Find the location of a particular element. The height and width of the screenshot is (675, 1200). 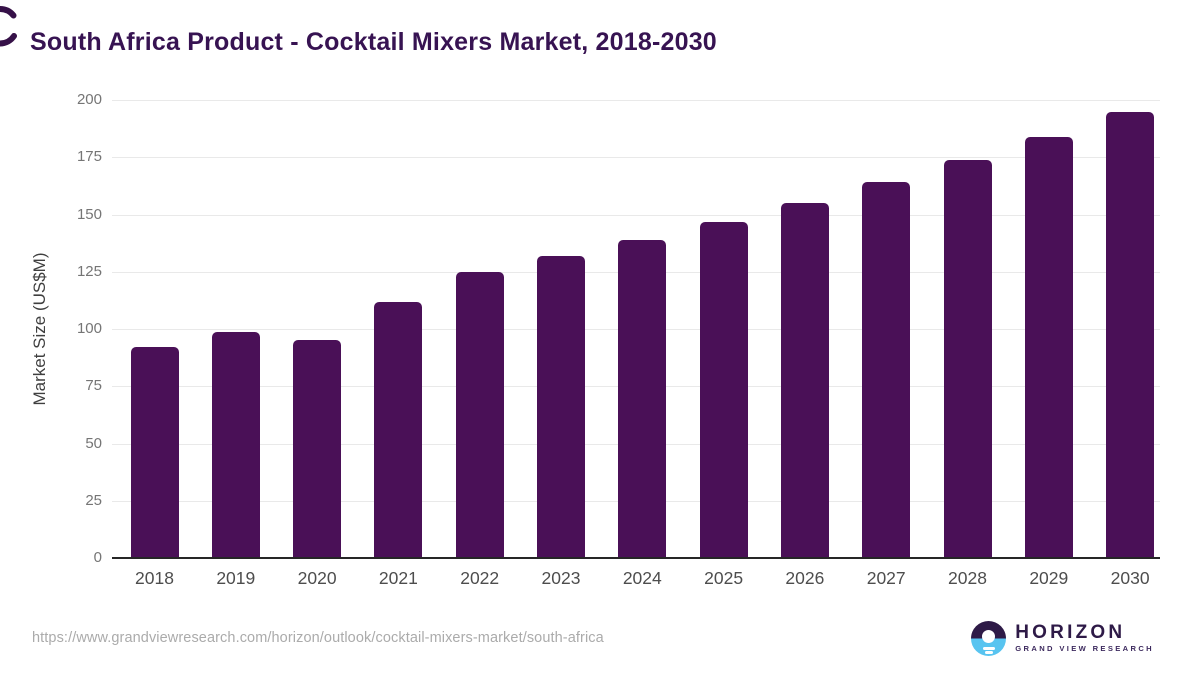

bar-2028 is located at coordinates (967, 359).